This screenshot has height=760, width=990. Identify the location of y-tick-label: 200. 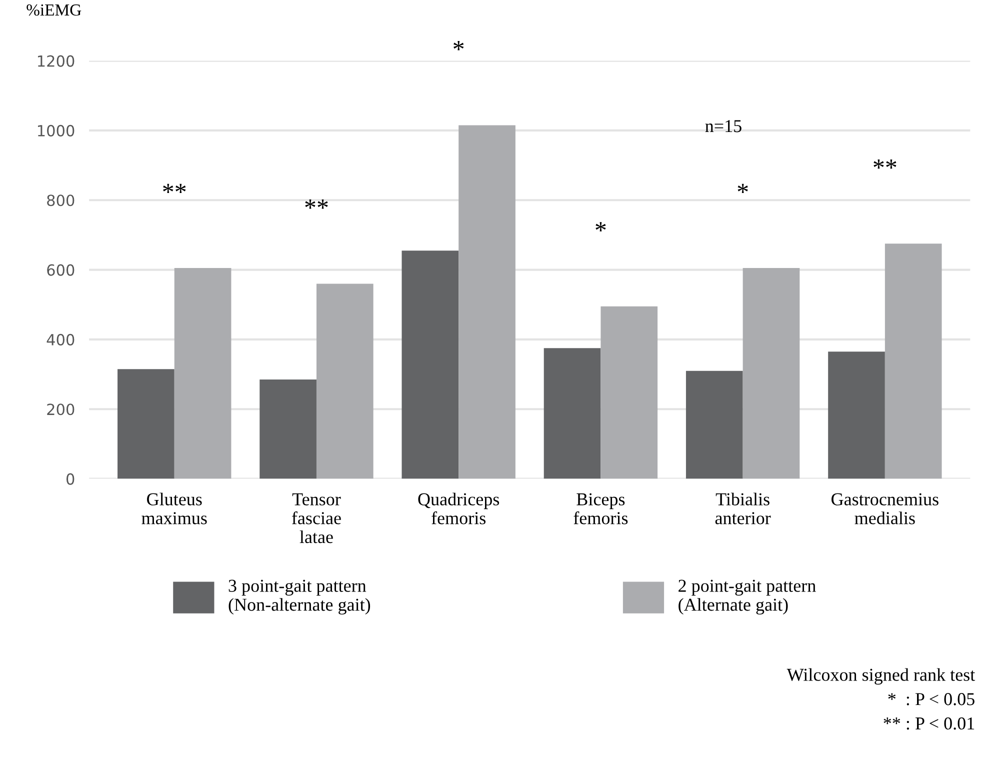
(60, 410).